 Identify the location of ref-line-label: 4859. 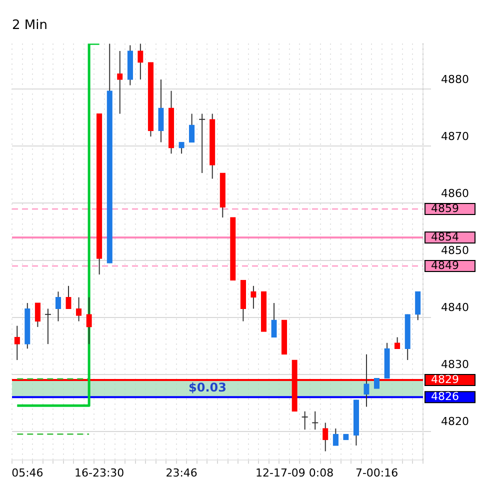
(445, 208).